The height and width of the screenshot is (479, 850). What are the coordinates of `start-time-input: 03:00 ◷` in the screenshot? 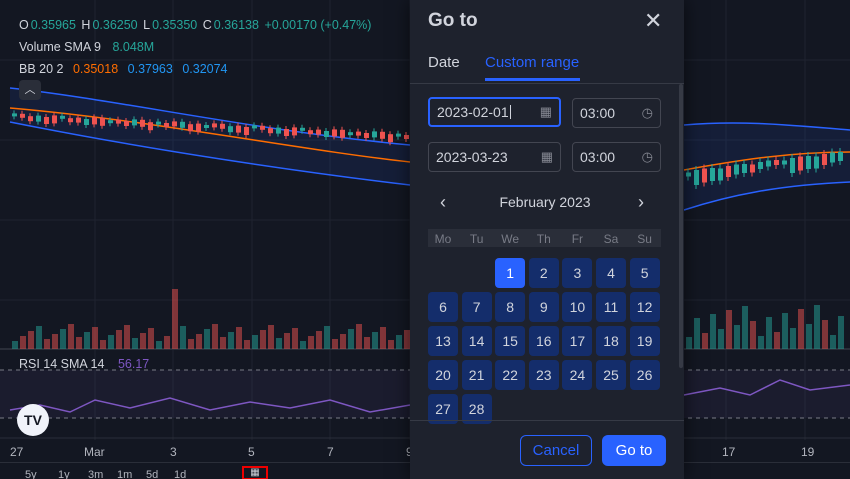 It's located at (616, 113).